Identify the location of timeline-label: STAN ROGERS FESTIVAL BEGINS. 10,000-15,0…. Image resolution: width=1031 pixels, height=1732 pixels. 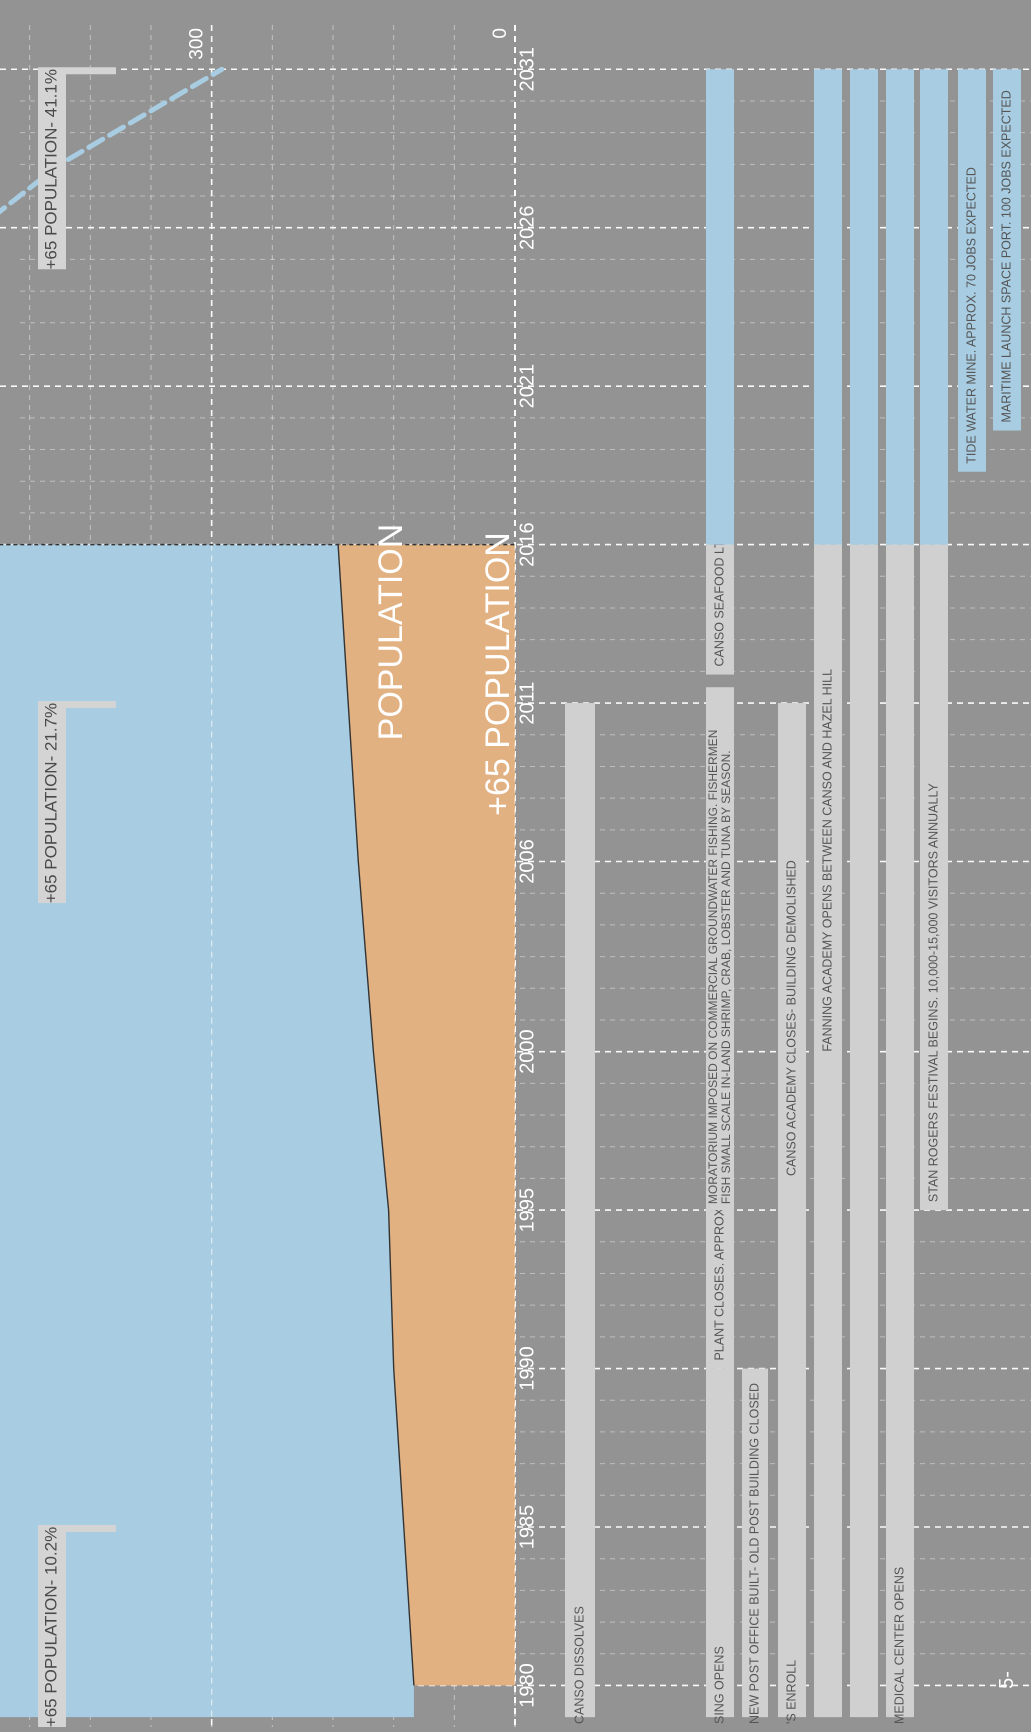
(933, 993).